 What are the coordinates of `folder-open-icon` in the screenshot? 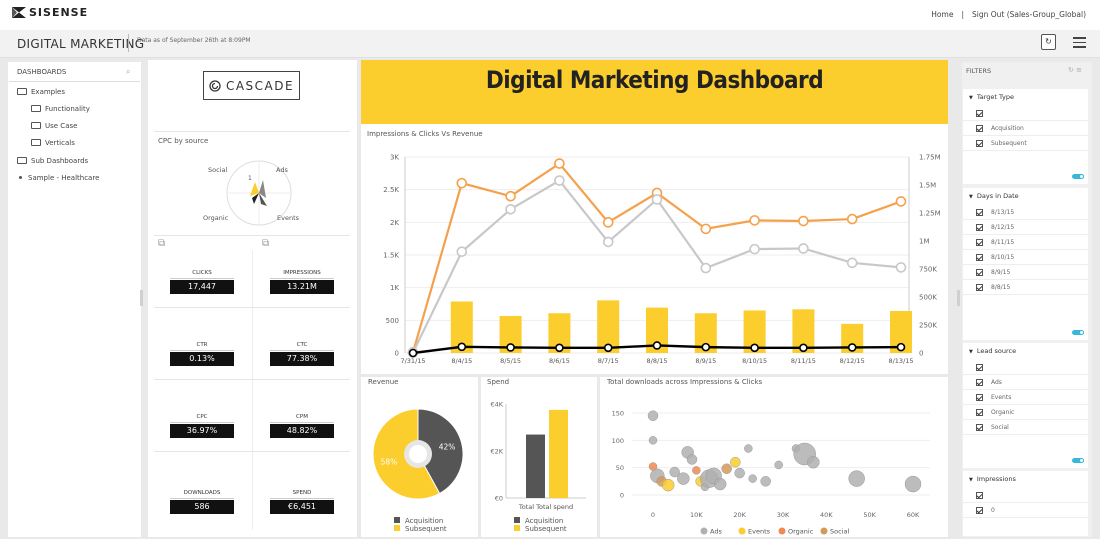 It's located at (22, 91).